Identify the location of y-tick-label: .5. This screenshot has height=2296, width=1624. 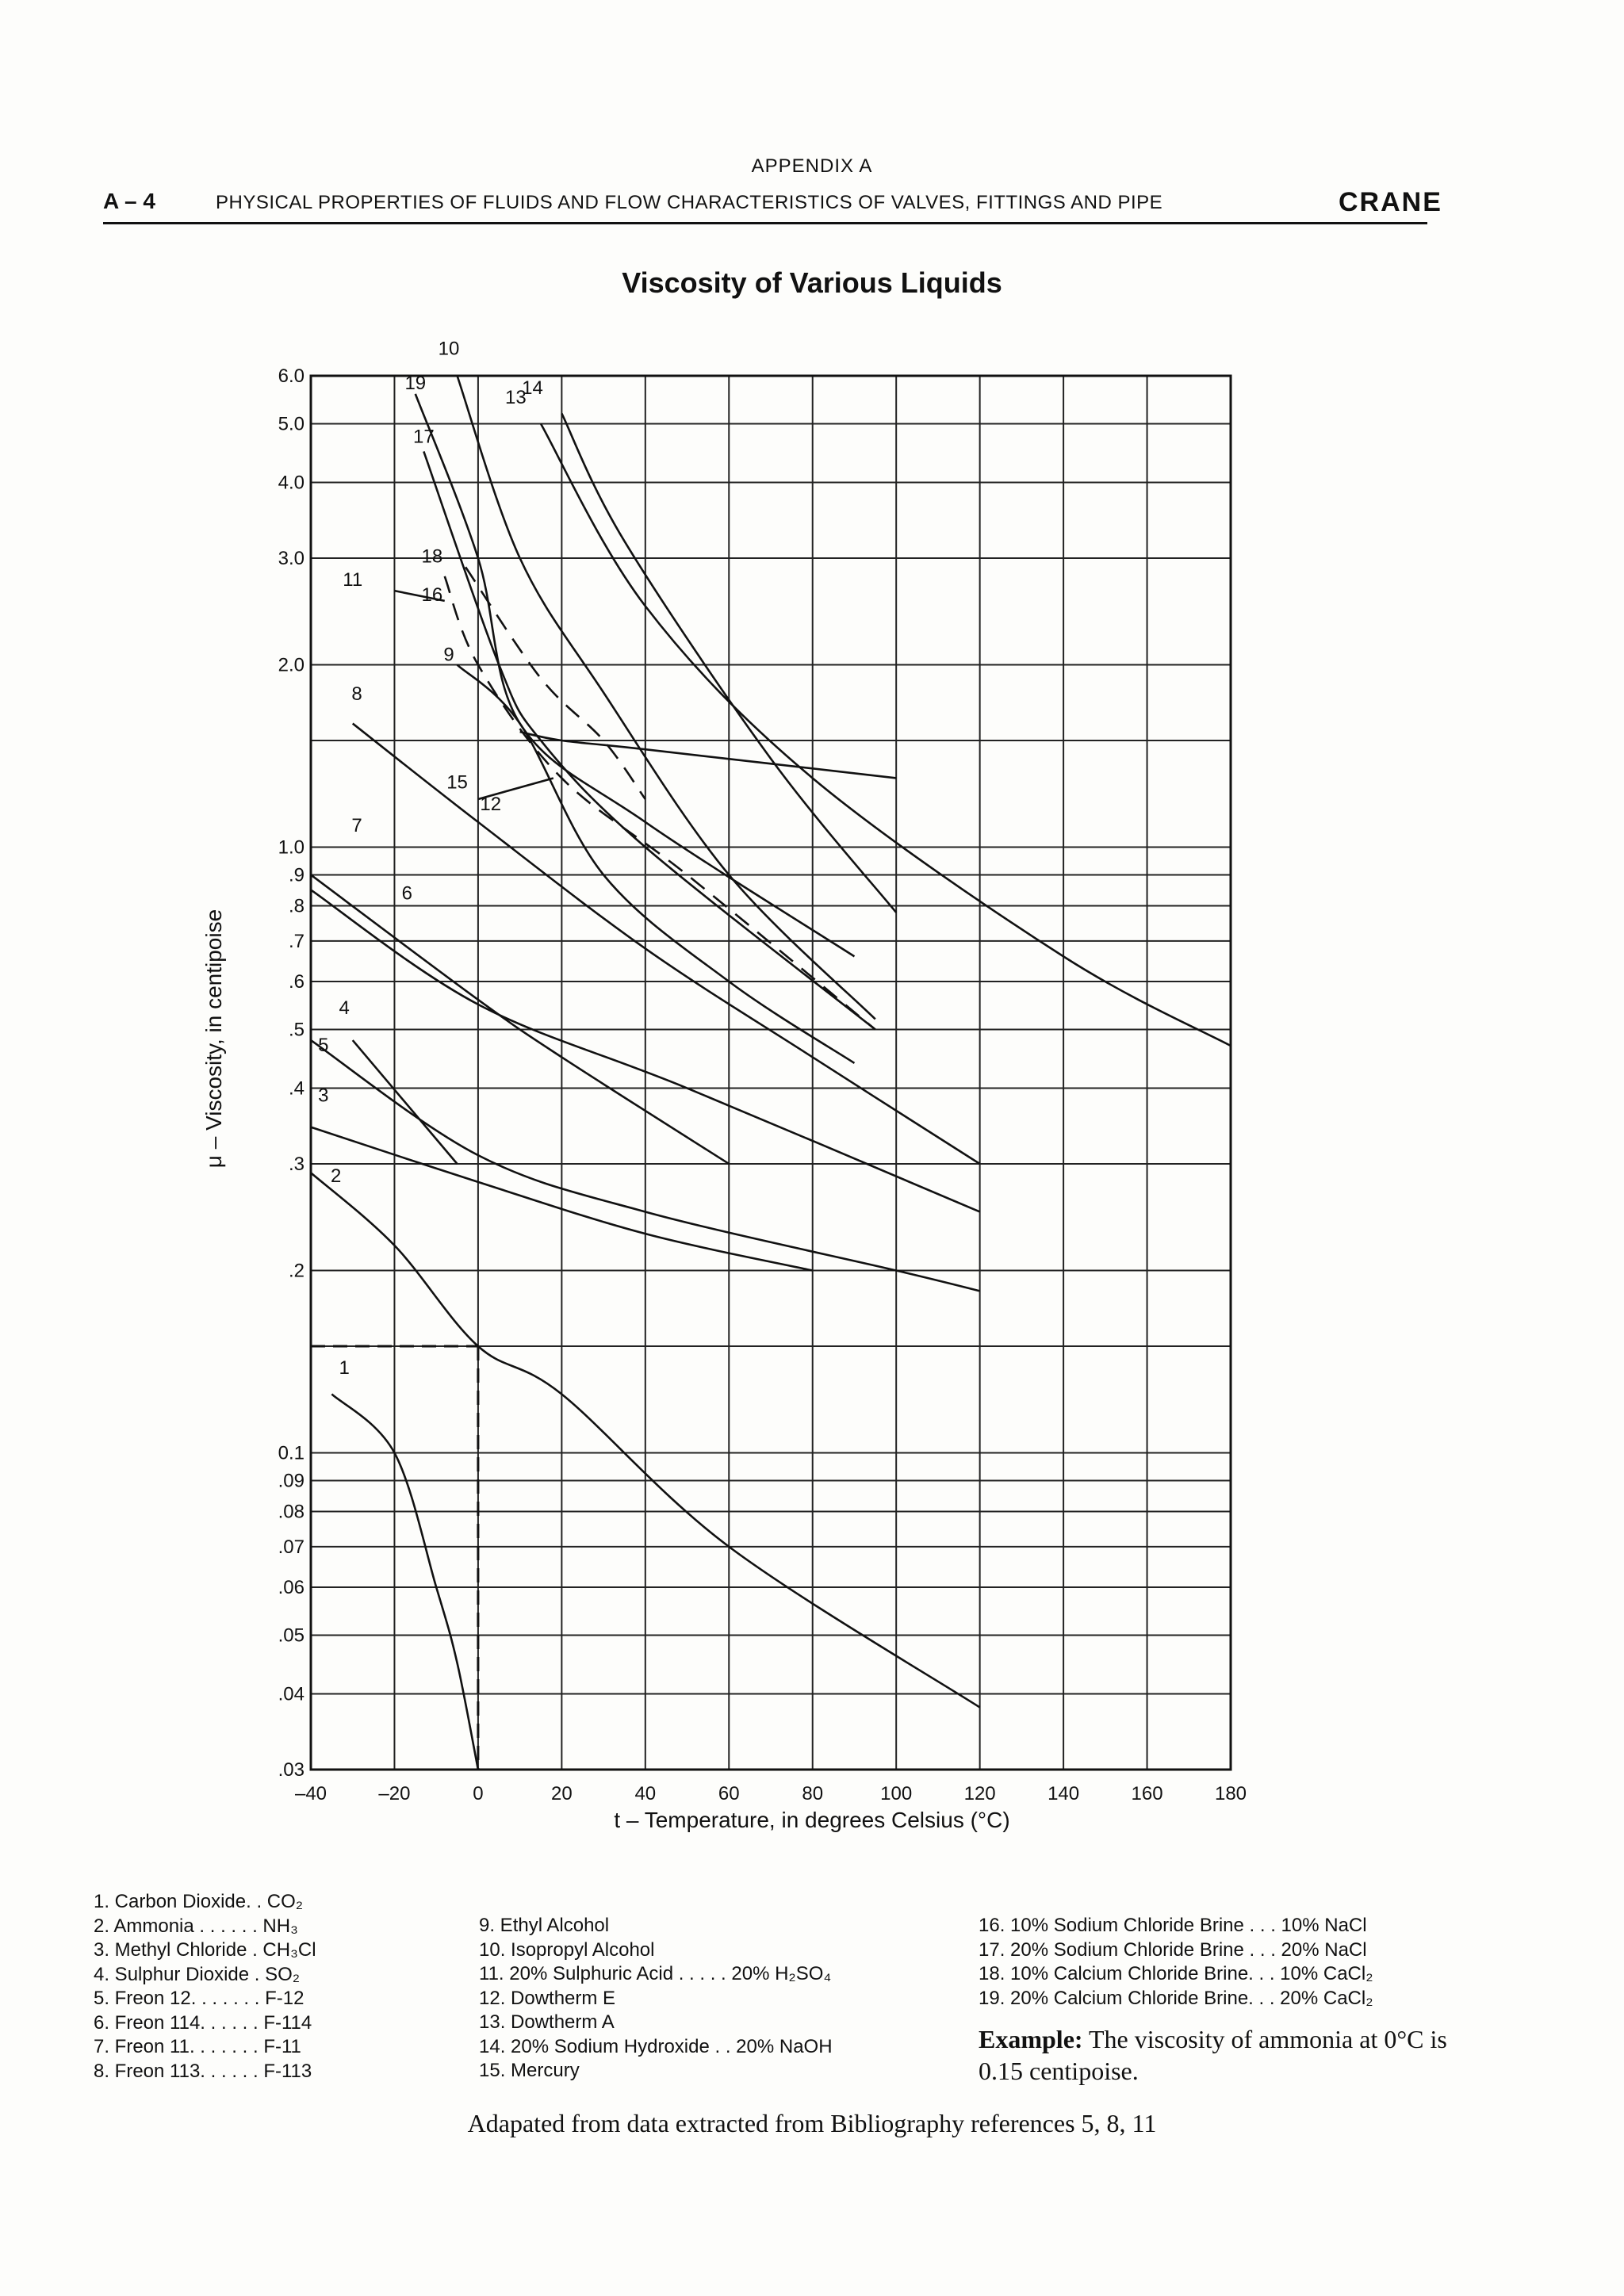
(296, 1030).